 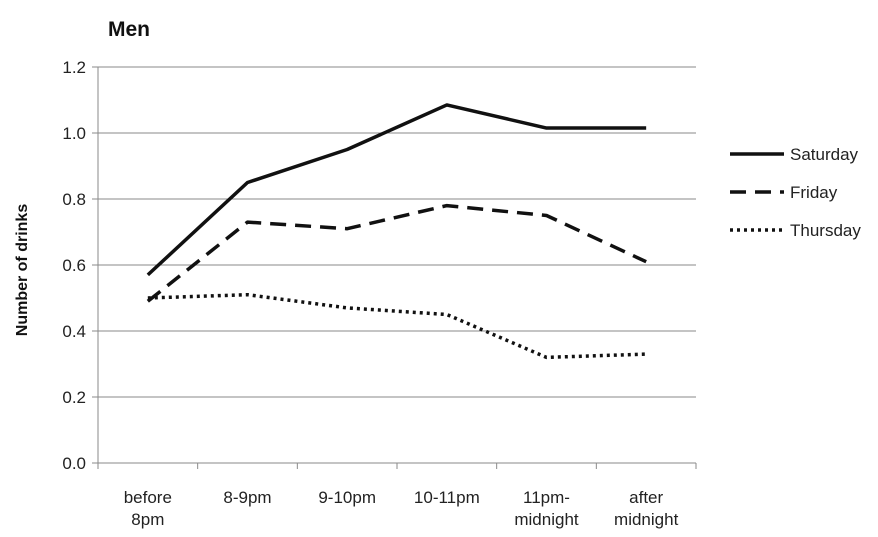 What do you see at coordinates (74, 199) in the screenshot?
I see `y-tick-label: 0.8` at bounding box center [74, 199].